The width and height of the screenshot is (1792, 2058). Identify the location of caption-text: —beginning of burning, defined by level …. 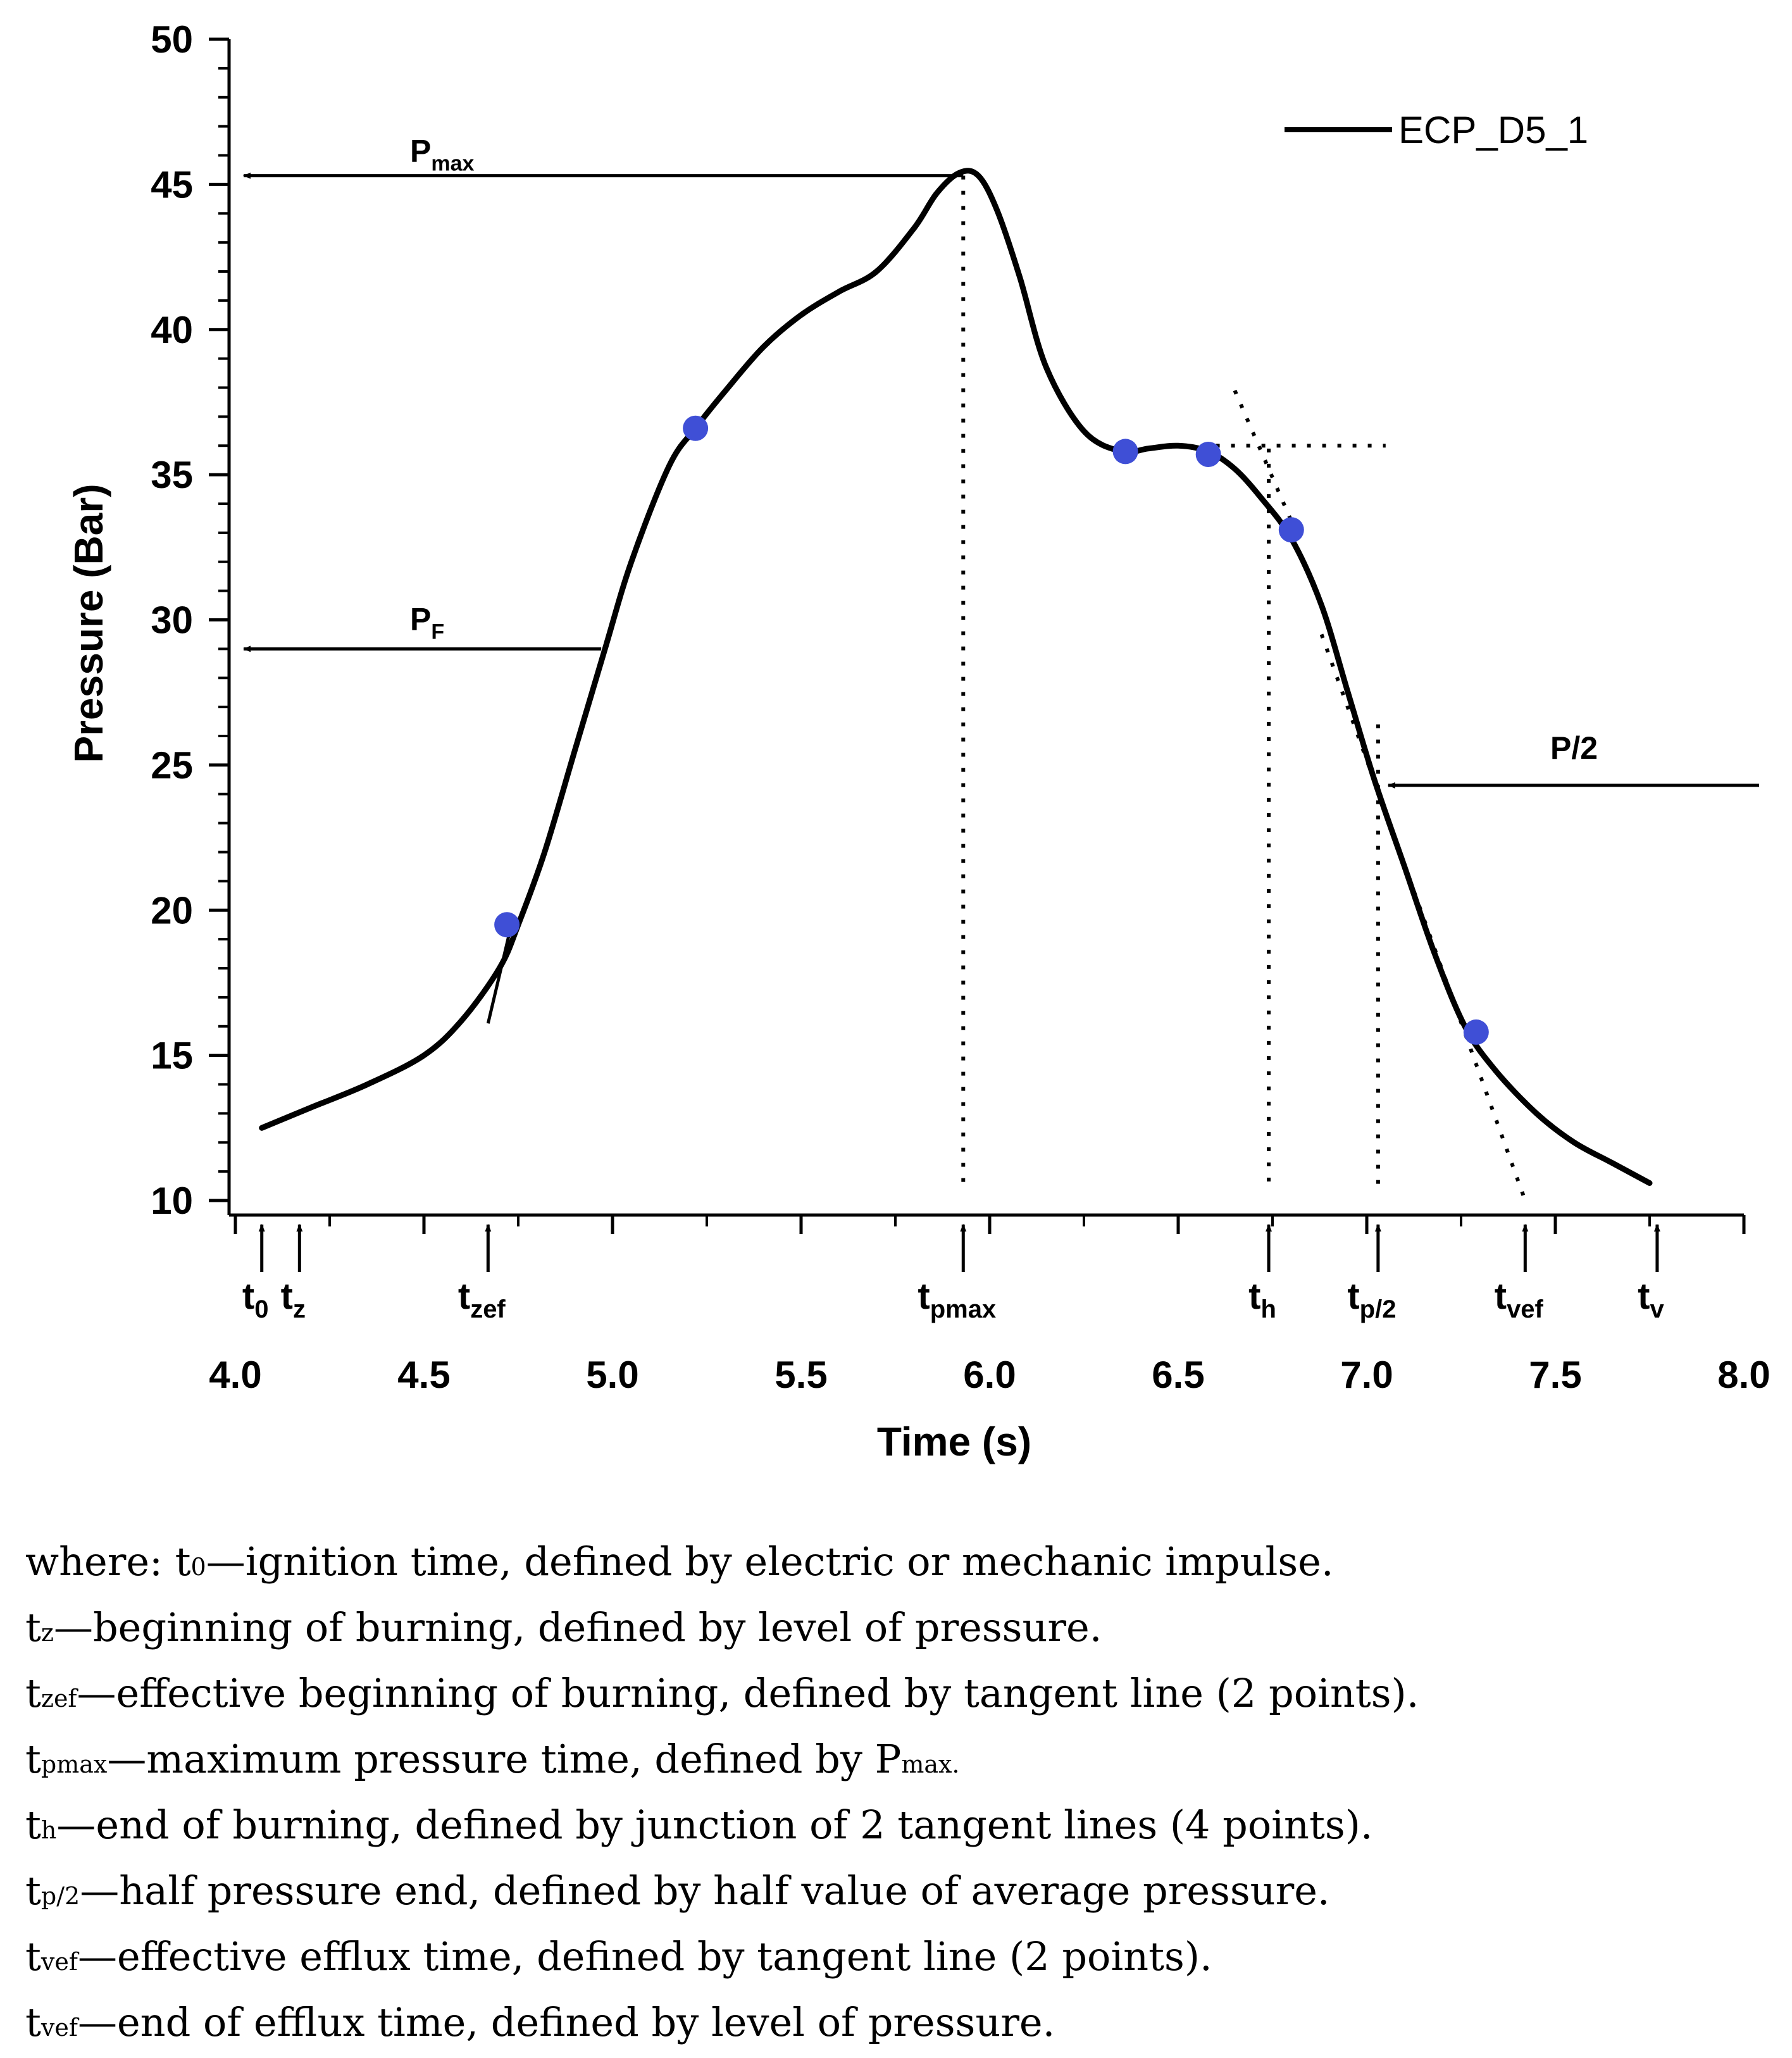
(577, 1627).